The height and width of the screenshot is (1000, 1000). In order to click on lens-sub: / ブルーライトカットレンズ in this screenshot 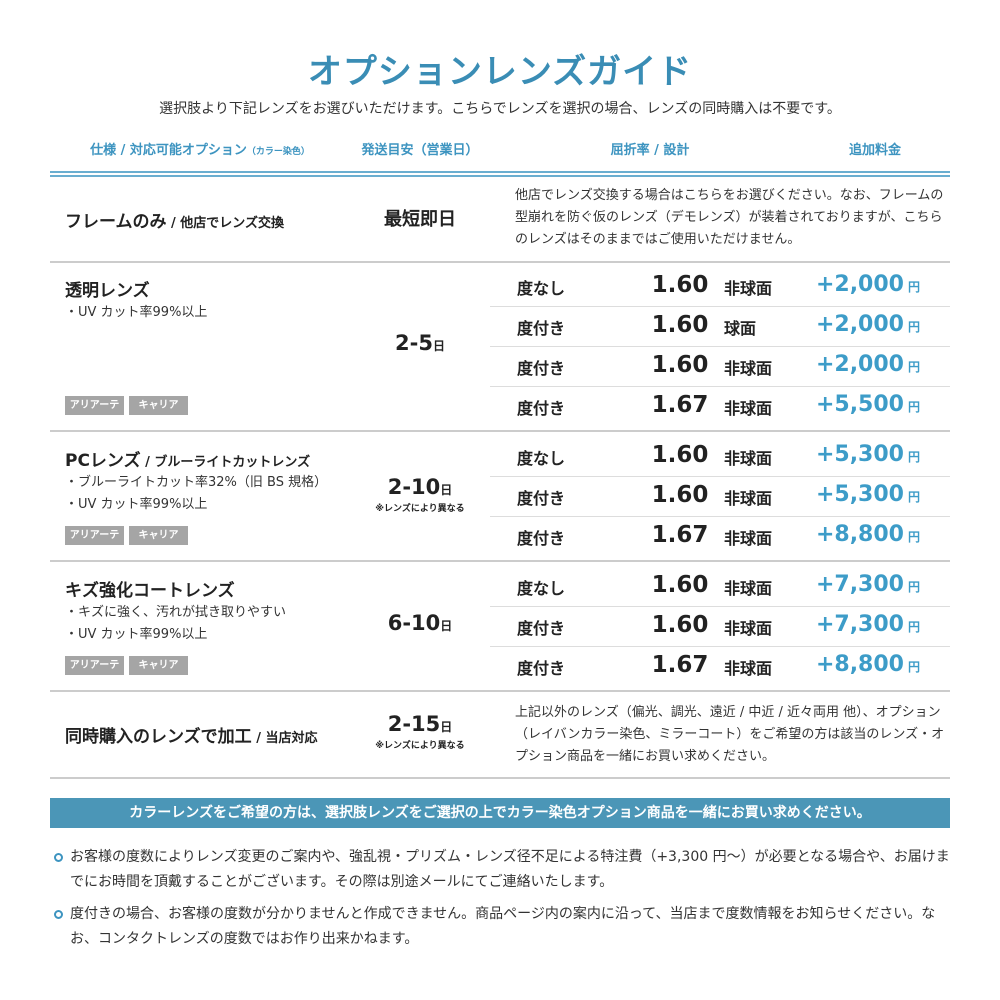, I will do `click(225, 462)`.